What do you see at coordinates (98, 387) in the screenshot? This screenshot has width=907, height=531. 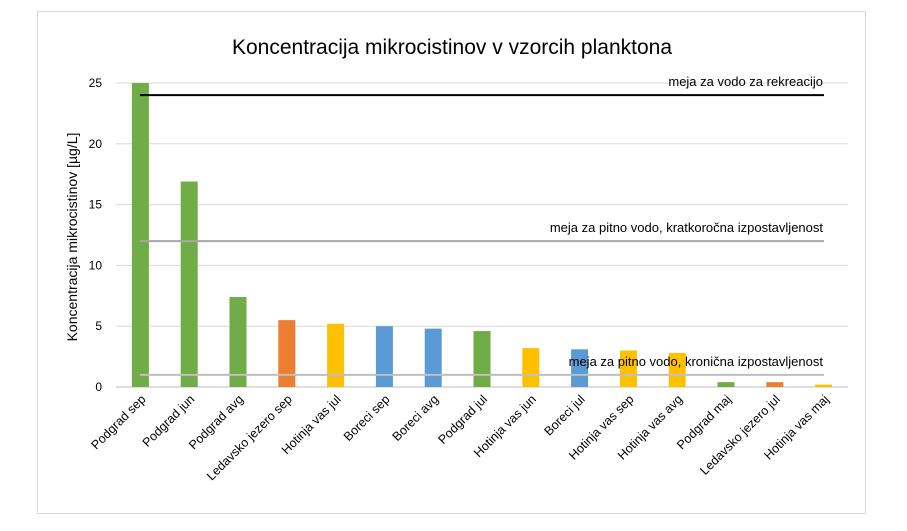 I see `y-tick-label: 0` at bounding box center [98, 387].